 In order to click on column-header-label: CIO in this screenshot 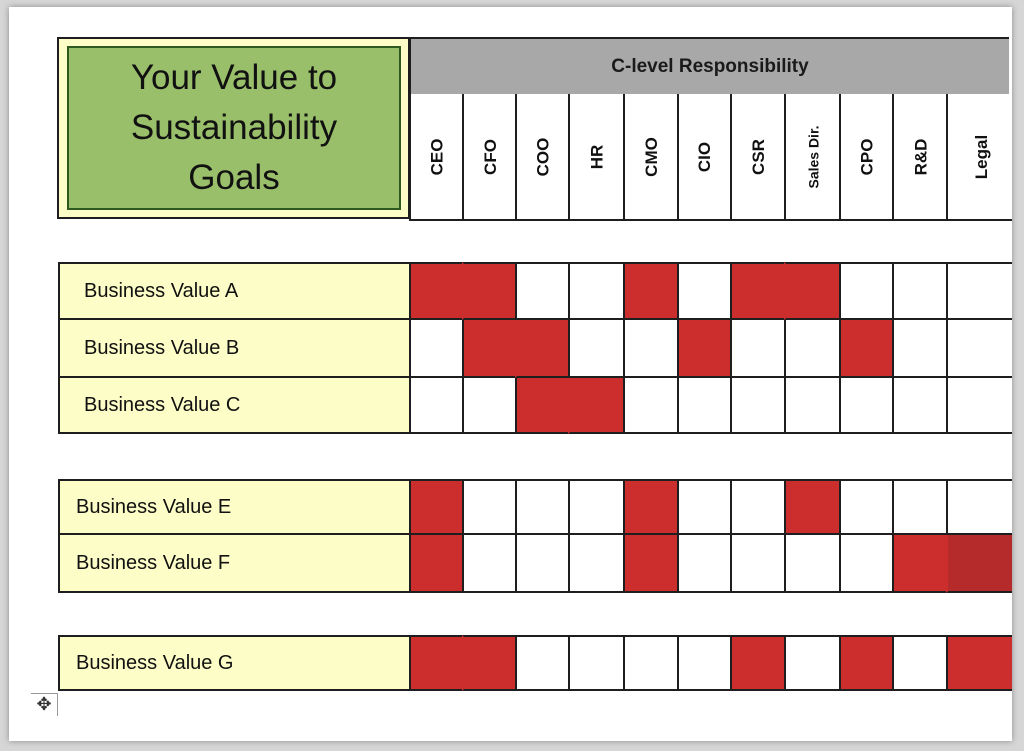, I will do `click(705, 156)`.